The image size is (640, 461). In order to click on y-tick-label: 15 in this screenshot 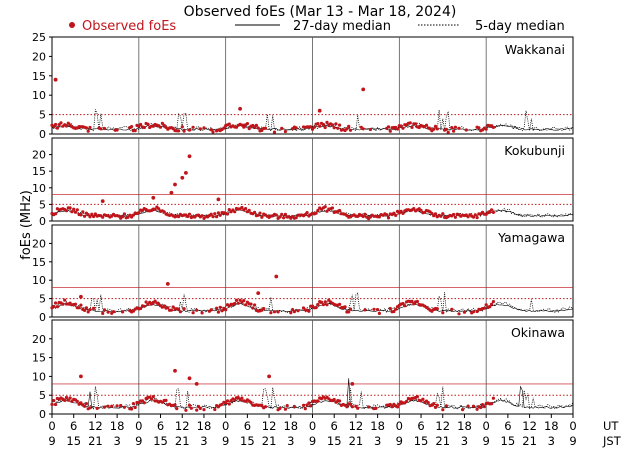, I will do `click(39, 358)`.